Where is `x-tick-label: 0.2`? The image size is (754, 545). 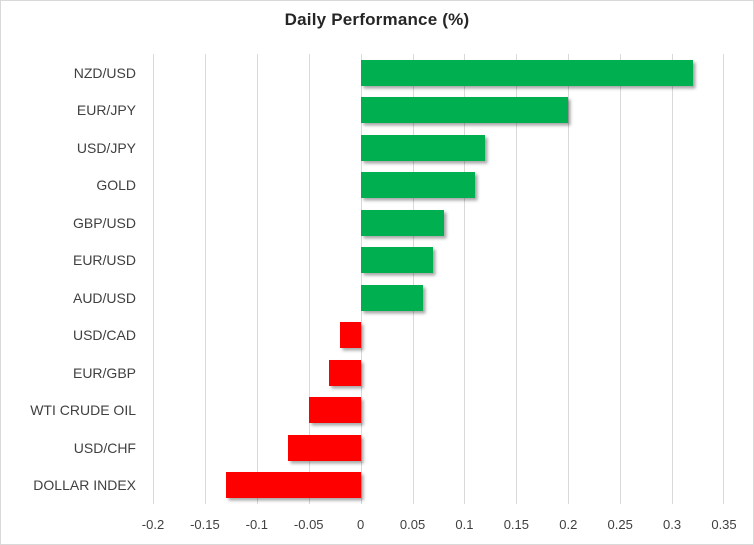
x-tick-label: 0.2 is located at coordinates (568, 524).